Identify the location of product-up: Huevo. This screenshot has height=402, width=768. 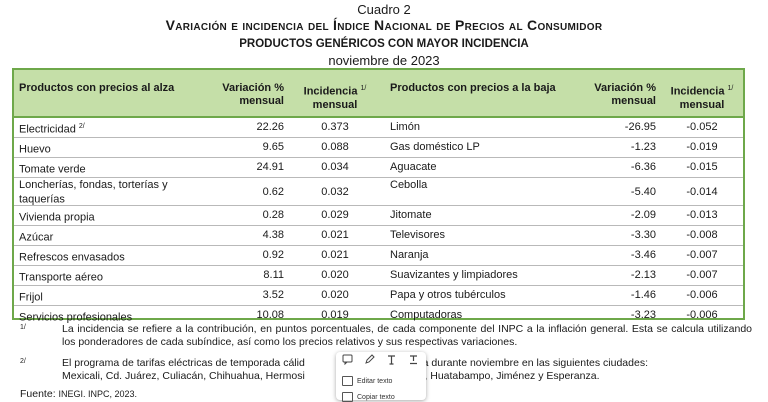
(35, 149).